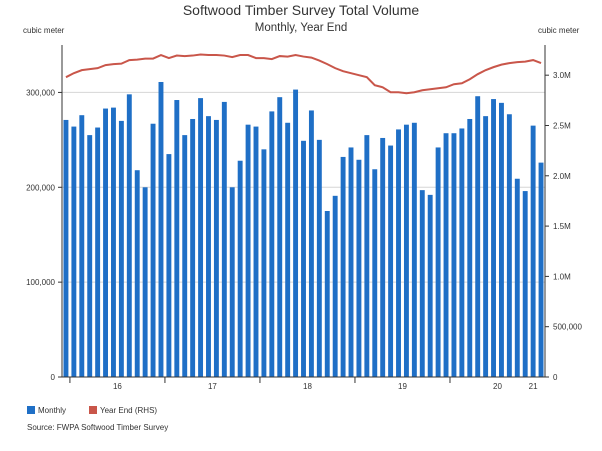 The width and height of the screenshot is (602, 451). What do you see at coordinates (559, 30) in the screenshot?
I see `right-axis-unit: cubic meter` at bounding box center [559, 30].